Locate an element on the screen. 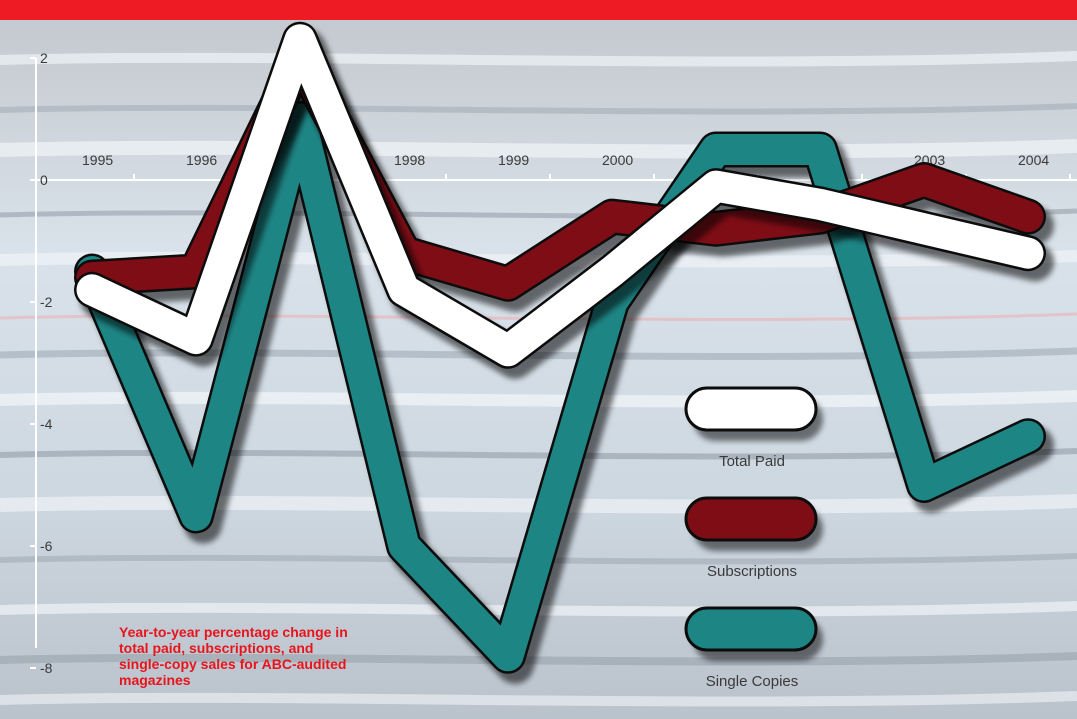  x-tick-label: 1999 is located at coordinates (513, 160).